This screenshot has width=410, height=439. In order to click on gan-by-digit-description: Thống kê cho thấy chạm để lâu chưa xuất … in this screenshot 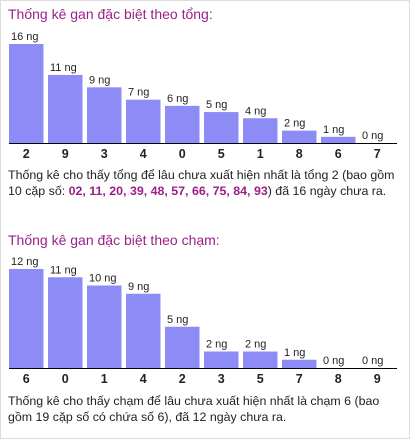, I will do `click(194, 409)`.